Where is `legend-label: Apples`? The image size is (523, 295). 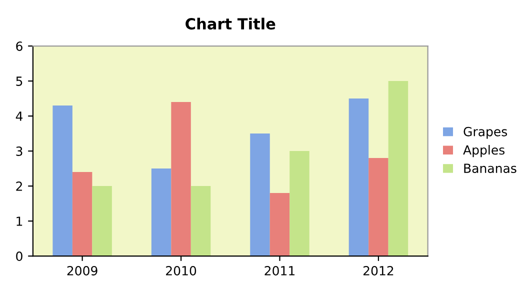 legend-label: Apples is located at coordinates (483, 151).